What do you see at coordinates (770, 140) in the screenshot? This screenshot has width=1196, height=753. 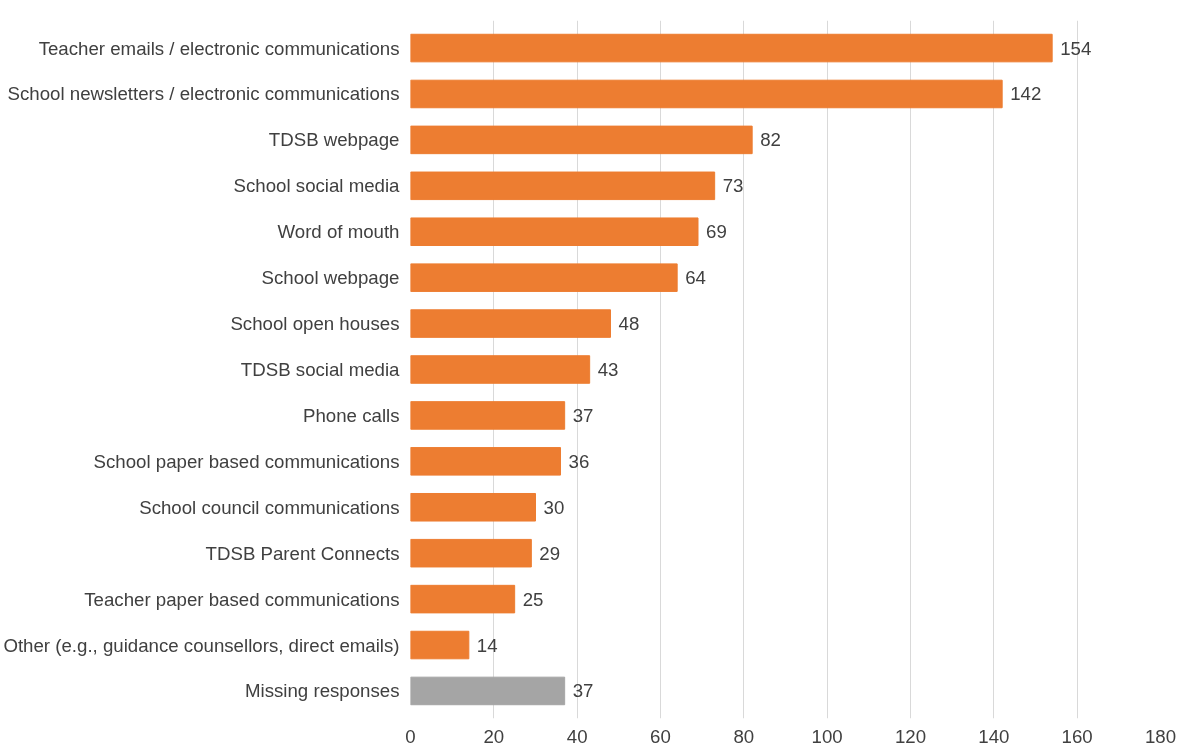 I see `data-label: 82` at bounding box center [770, 140].